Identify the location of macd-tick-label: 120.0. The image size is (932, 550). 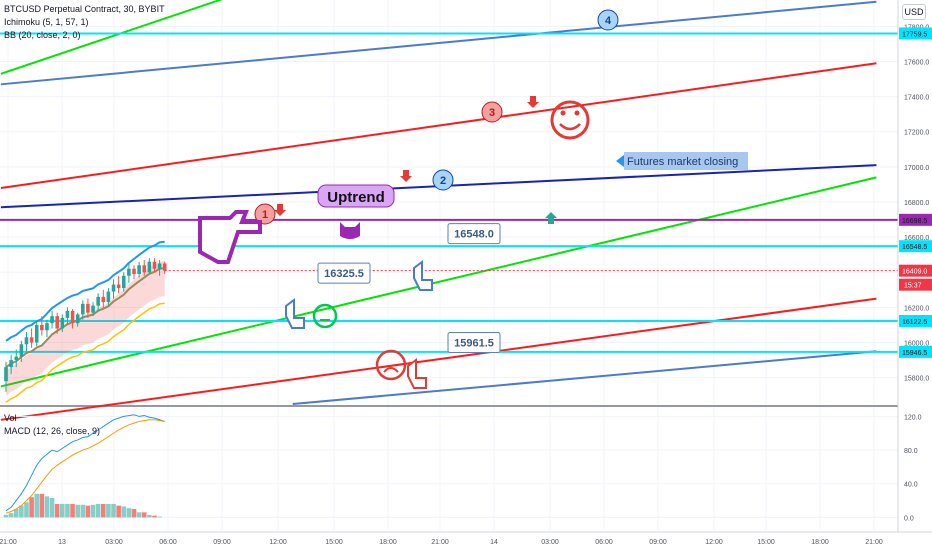
(913, 417).